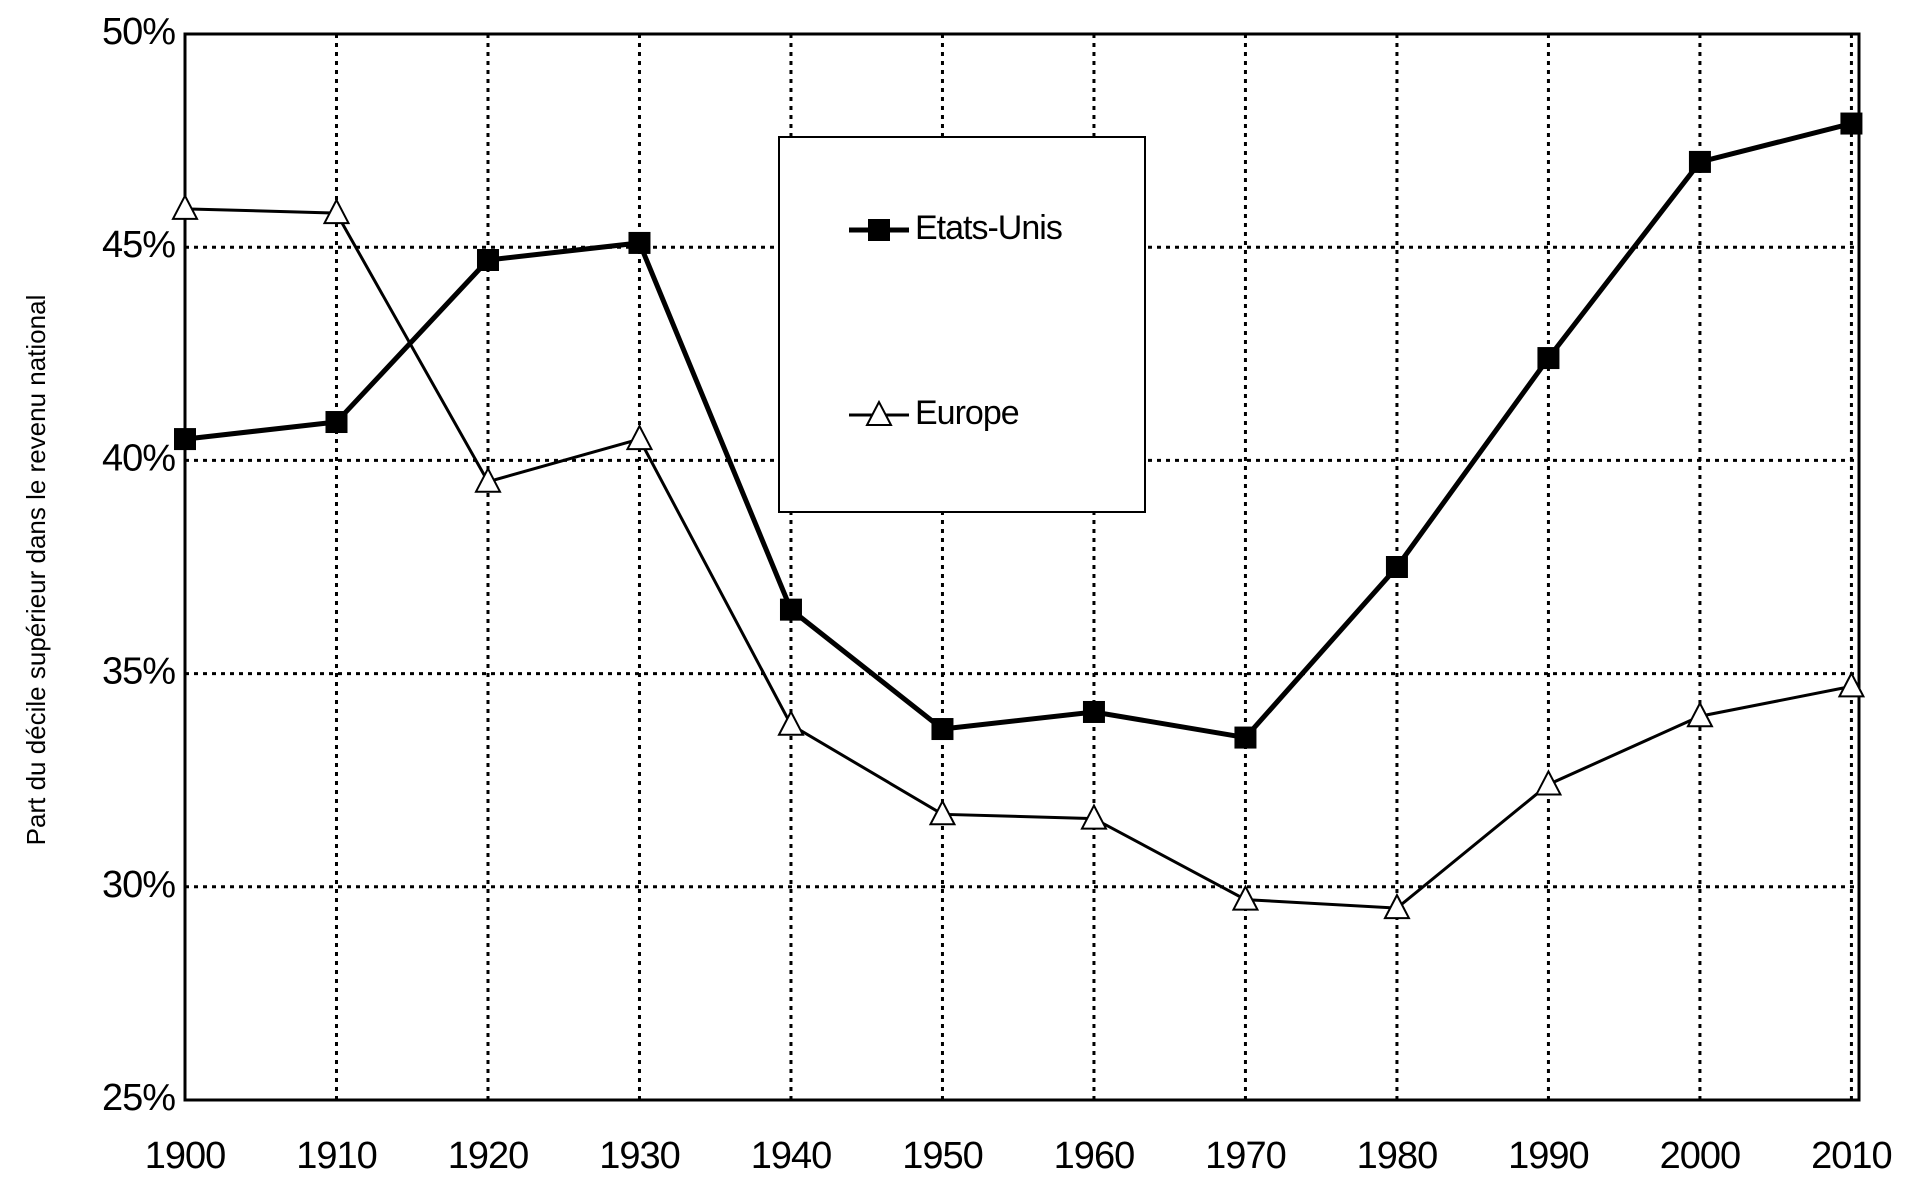 The width and height of the screenshot is (1905, 1184). What do you see at coordinates (138, 672) in the screenshot?
I see `y-tick-label: 35%` at bounding box center [138, 672].